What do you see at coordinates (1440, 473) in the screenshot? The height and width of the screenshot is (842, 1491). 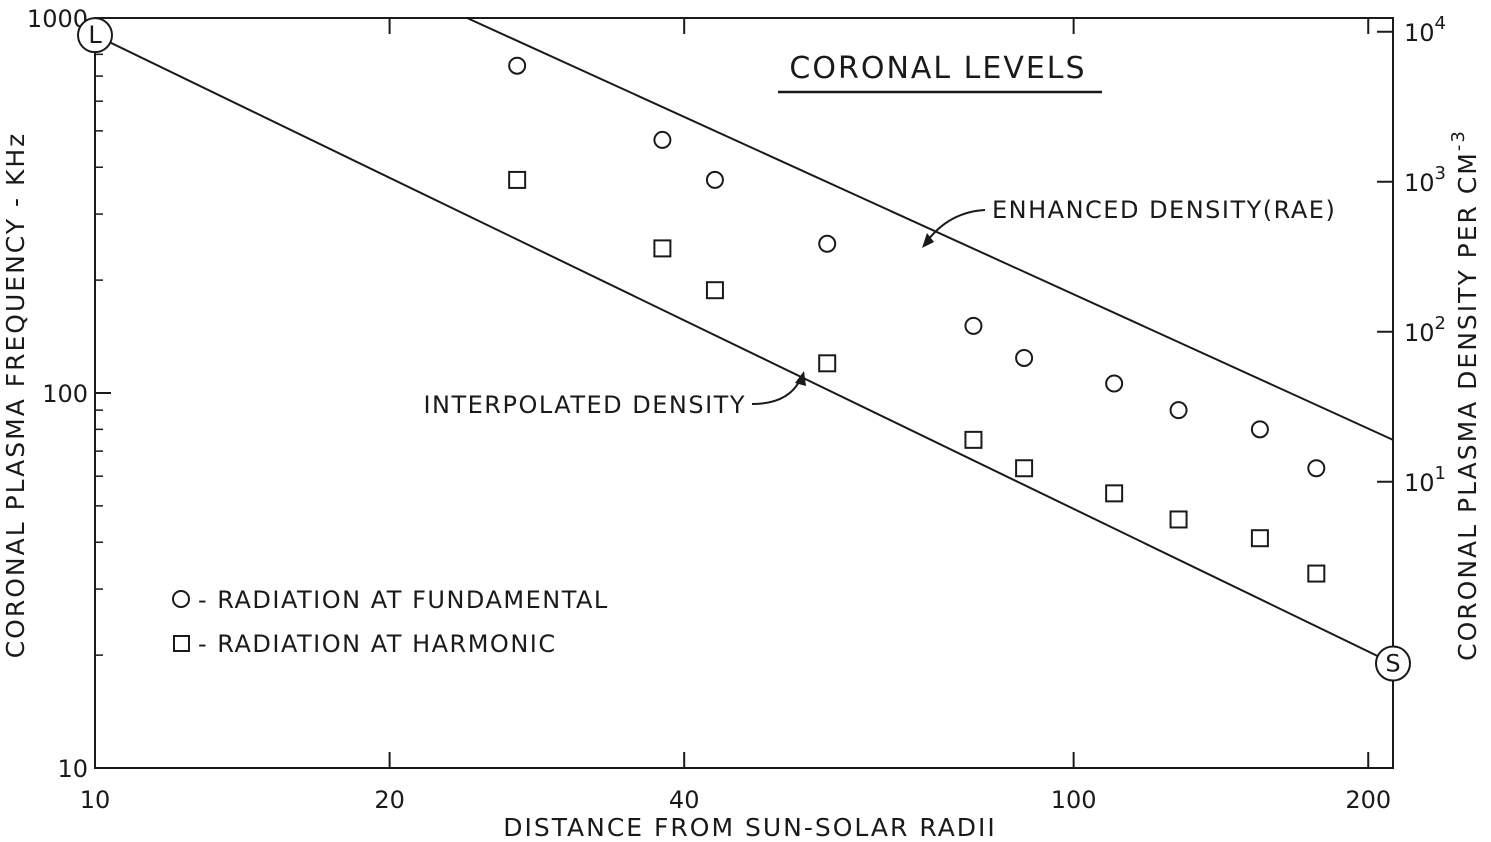 I see `y2-tick-exponent: 1` at bounding box center [1440, 473].